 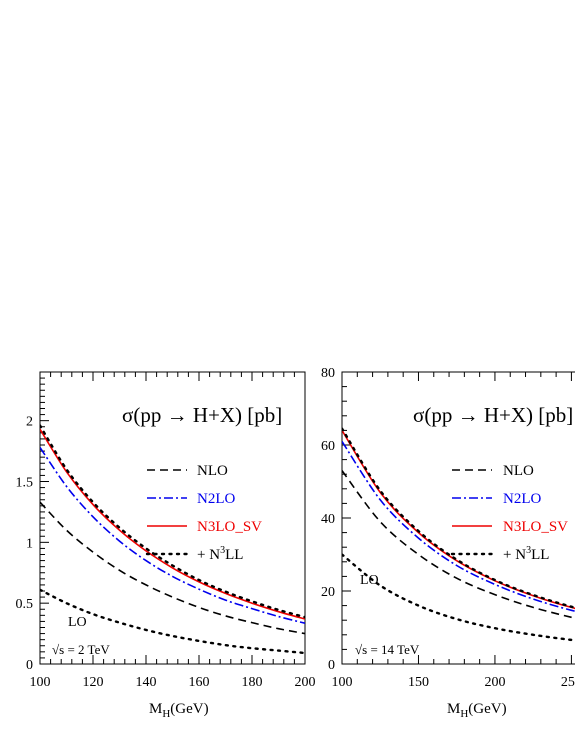 I want to click on y-tick-label: 0.5, so click(x=25, y=604).